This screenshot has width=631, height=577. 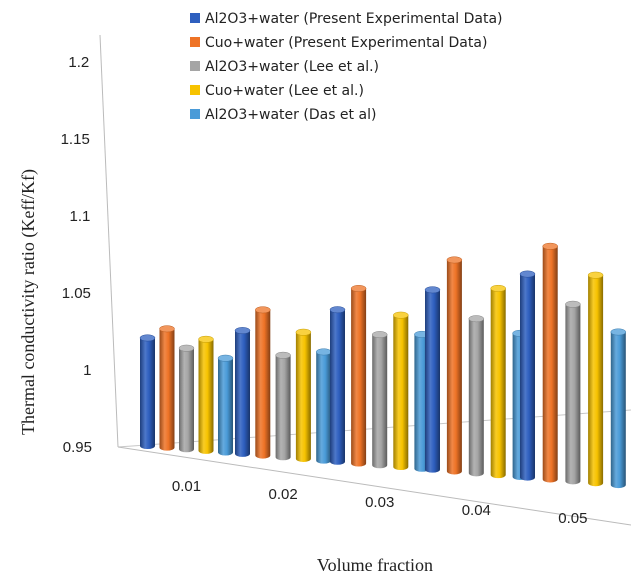 I want to click on y-axis-title: Thermal conductivity ratio (Keff/Kf), so click(x=28, y=302).